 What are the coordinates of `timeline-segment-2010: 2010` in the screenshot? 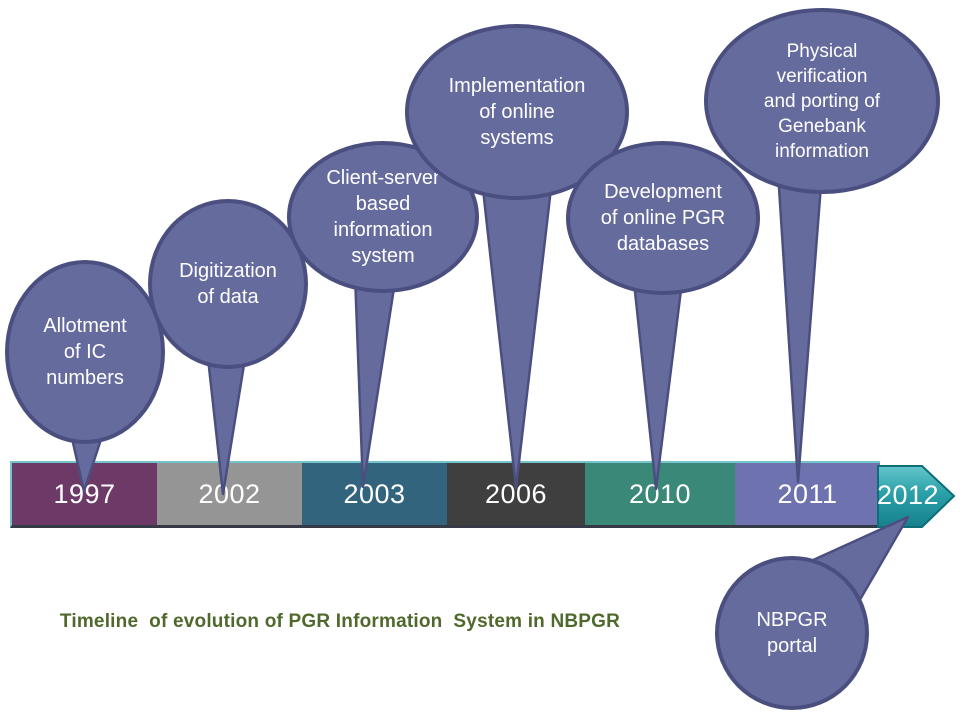 It's located at (660, 494).